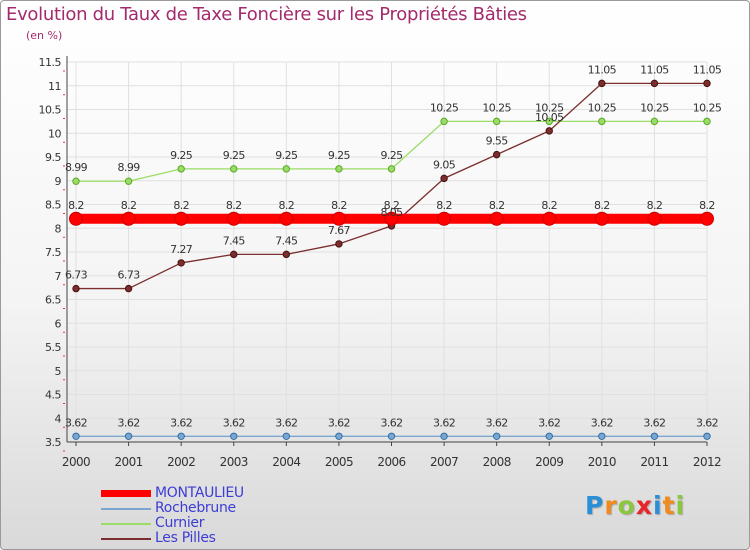 This screenshot has width=750, height=550. I want to click on y-tick-label: 5.5, so click(53, 347).